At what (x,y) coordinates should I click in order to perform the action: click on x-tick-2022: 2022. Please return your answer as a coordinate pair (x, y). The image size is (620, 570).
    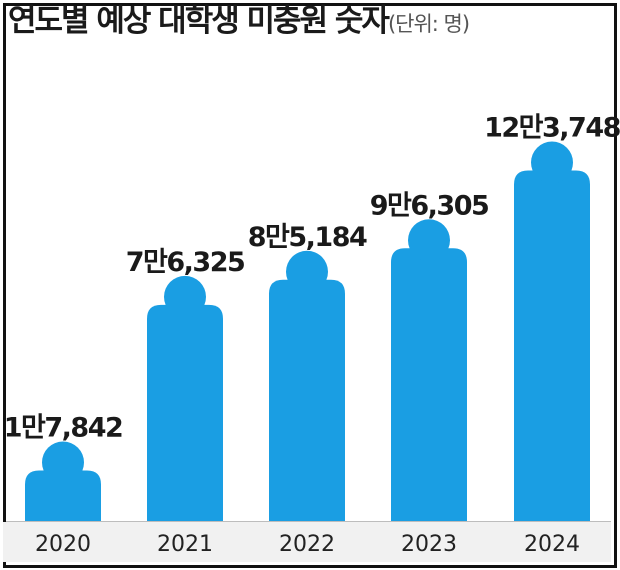
    Looking at the image, I should click on (307, 544).